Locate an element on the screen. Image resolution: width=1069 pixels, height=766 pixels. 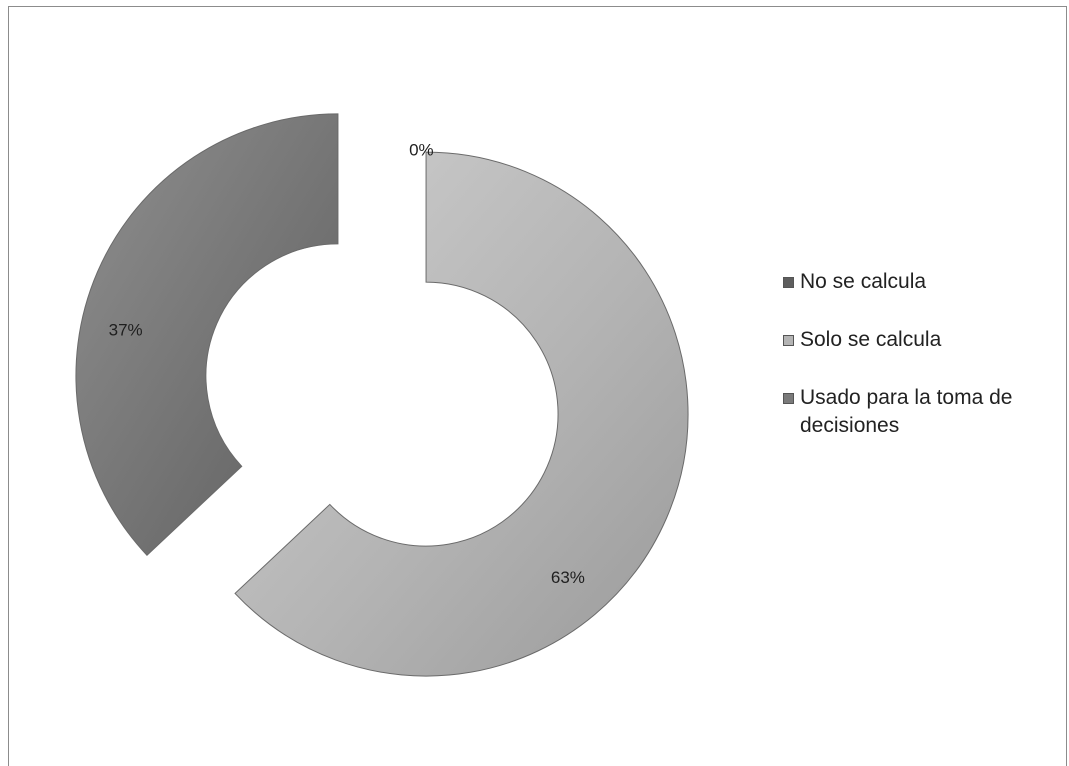
legend-item-usado-para-la-toma-de-decisiones: Usado para la toma de decisiones is located at coordinates (923, 412).